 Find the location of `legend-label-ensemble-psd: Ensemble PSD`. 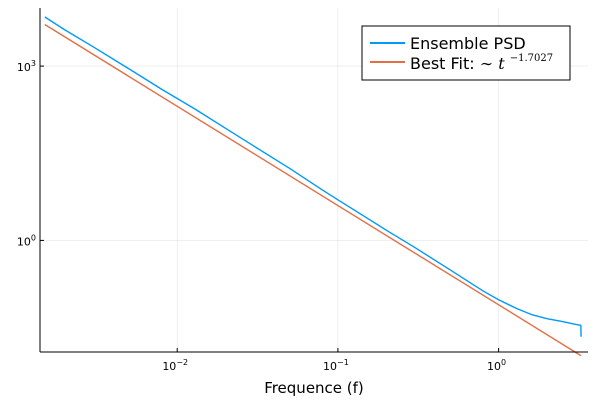

legend-label-ensemble-psd: Ensemble PSD is located at coordinates (468, 43).